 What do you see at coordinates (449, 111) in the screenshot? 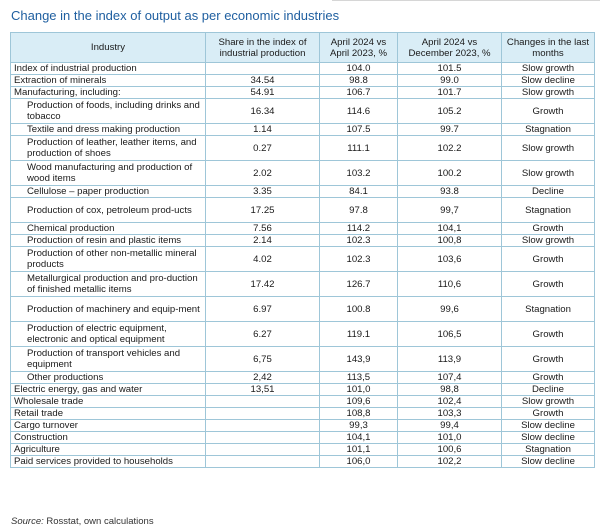
I see `cell-apr-vs-dec: 105.2` at bounding box center [449, 111].